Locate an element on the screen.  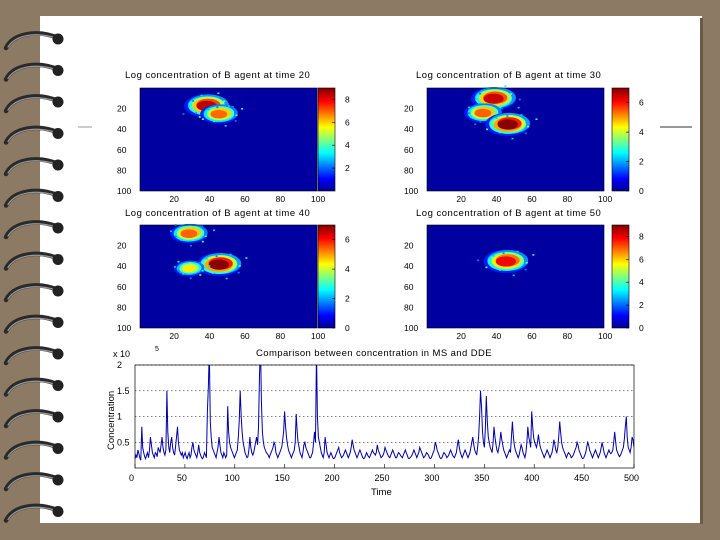
heatmap-x-tick-label: 60 is located at coordinates (532, 199).